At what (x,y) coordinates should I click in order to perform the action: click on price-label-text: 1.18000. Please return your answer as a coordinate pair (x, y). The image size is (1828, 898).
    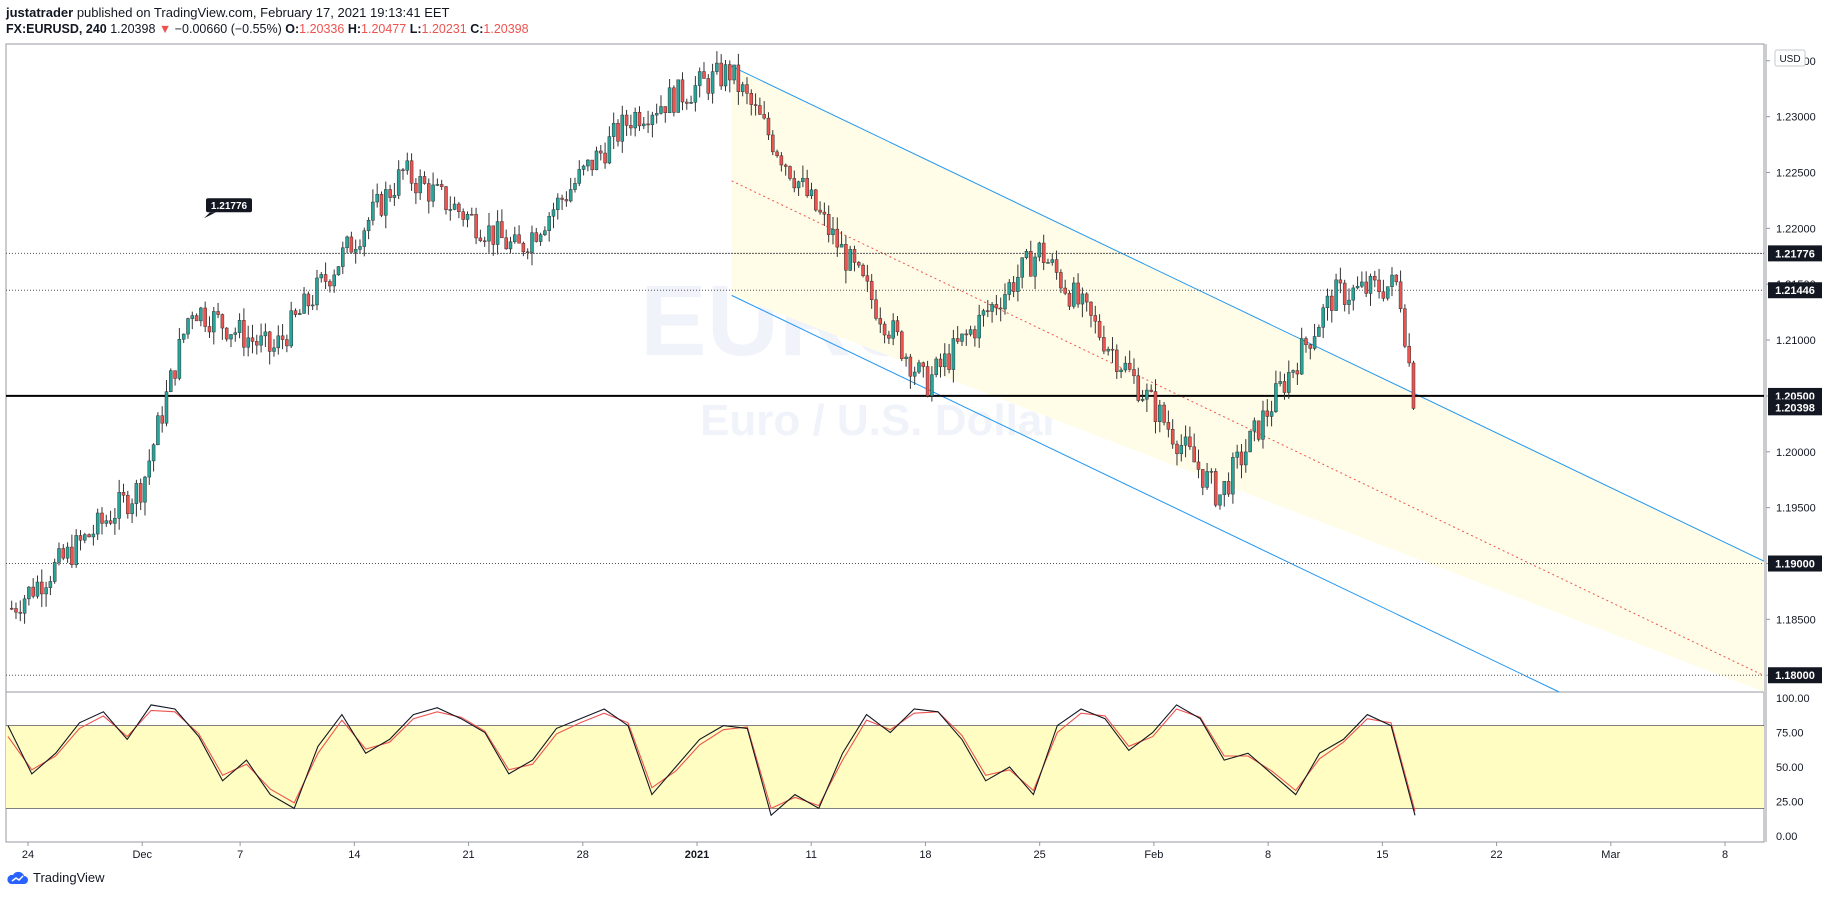
    Looking at the image, I should click on (1795, 676).